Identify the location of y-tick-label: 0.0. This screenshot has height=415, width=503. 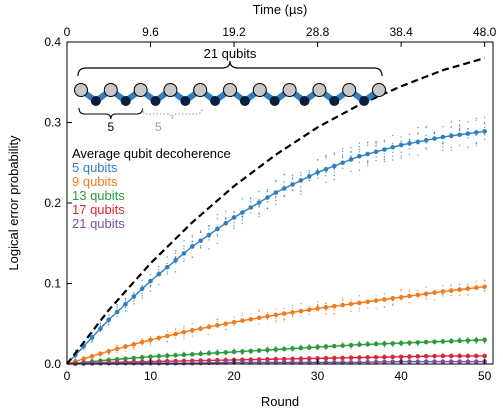
(52, 364).